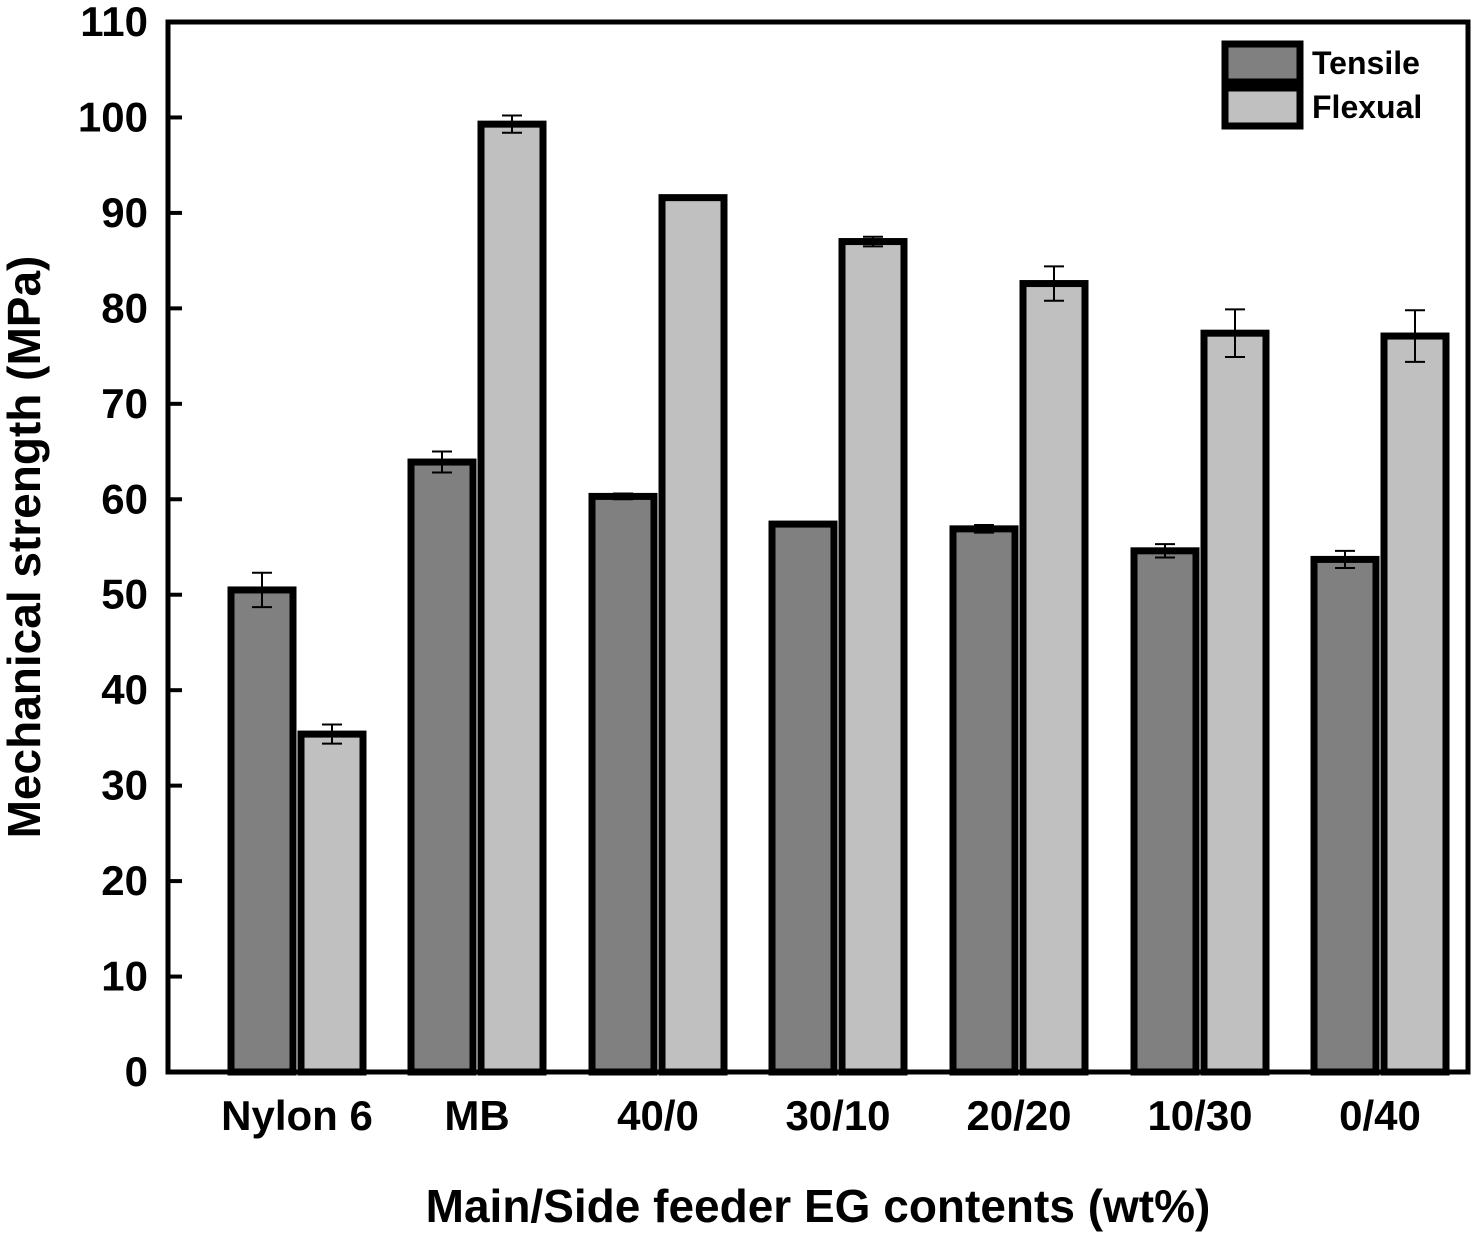 Image resolution: width=1476 pixels, height=1234 pixels. Describe the element at coordinates (837, 1115) in the screenshot. I see `x-tick-label: 30/10` at that location.